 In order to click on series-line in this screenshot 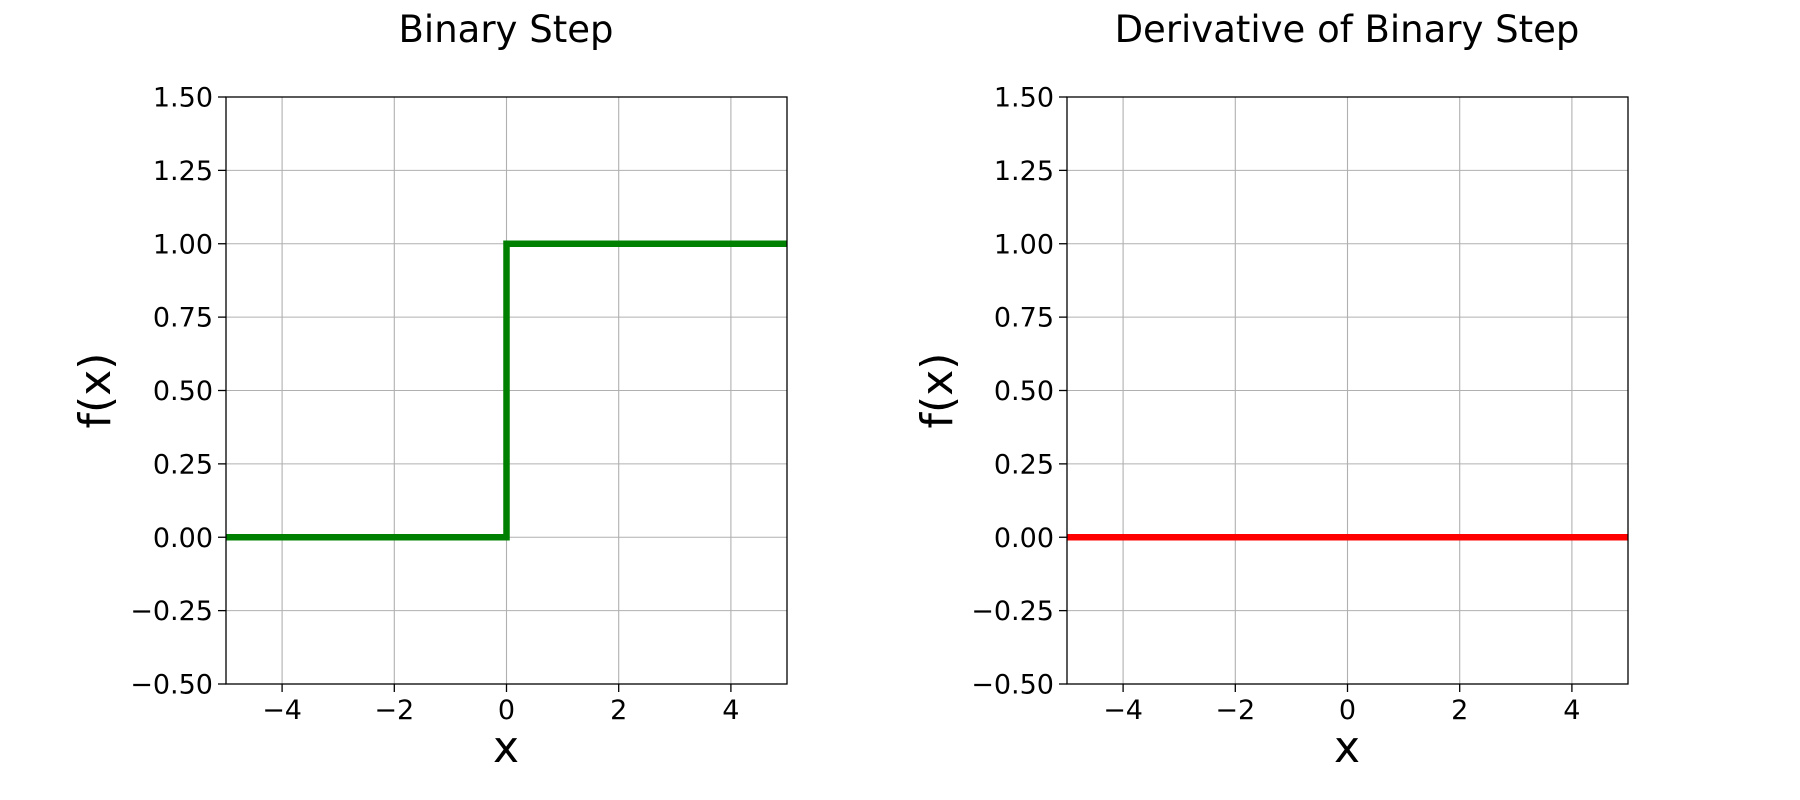, I will do `click(506, 390)`.